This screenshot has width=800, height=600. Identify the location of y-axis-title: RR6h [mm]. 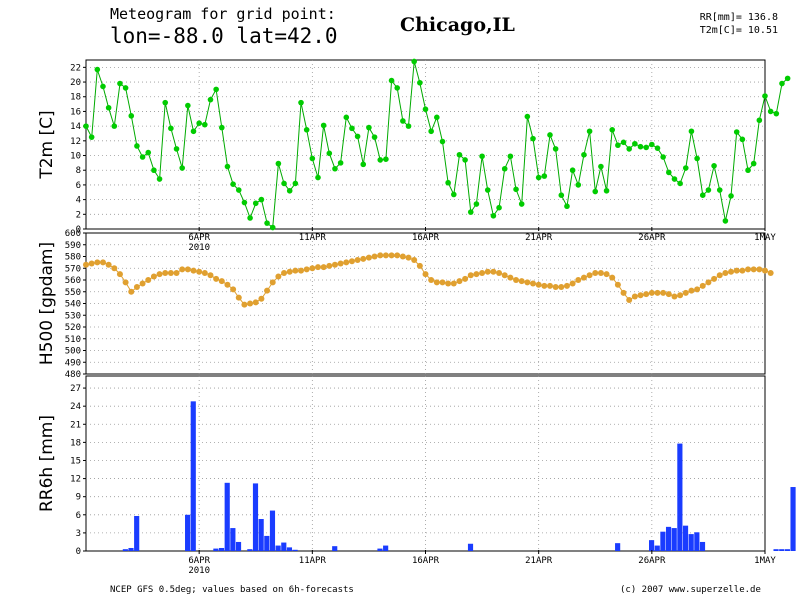
(47, 463).